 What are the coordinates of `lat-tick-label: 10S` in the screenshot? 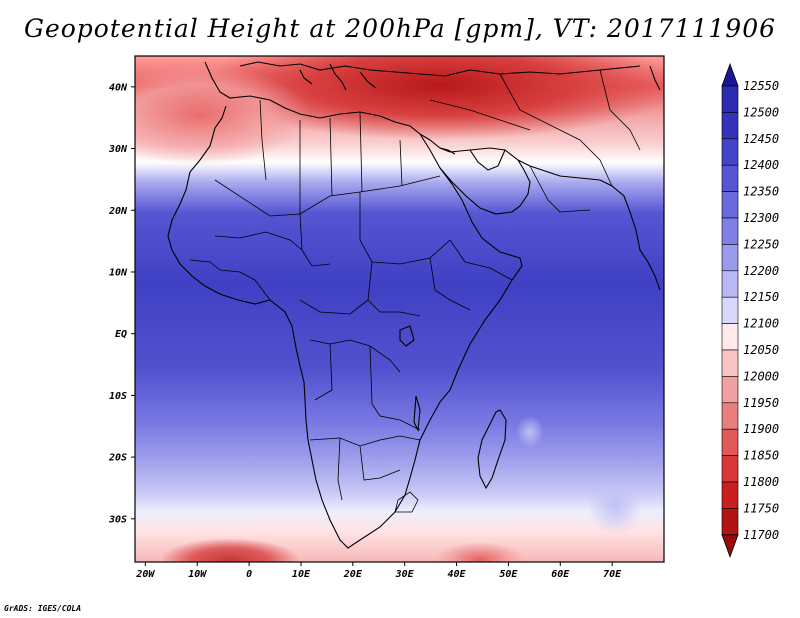 It's located at (118, 396).